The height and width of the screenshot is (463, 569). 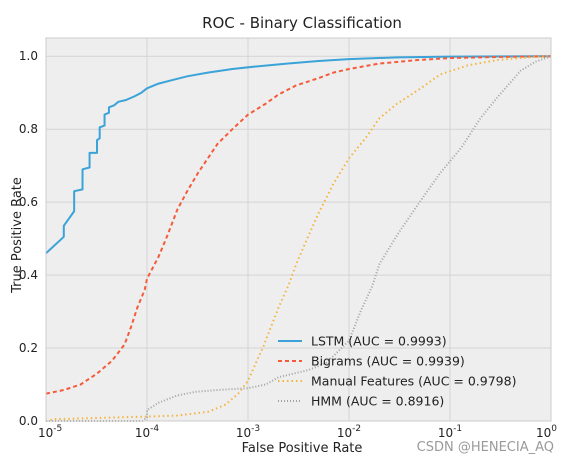 What do you see at coordinates (17, 235) in the screenshot?
I see `y-axis-label: True Positive Rate` at bounding box center [17, 235].